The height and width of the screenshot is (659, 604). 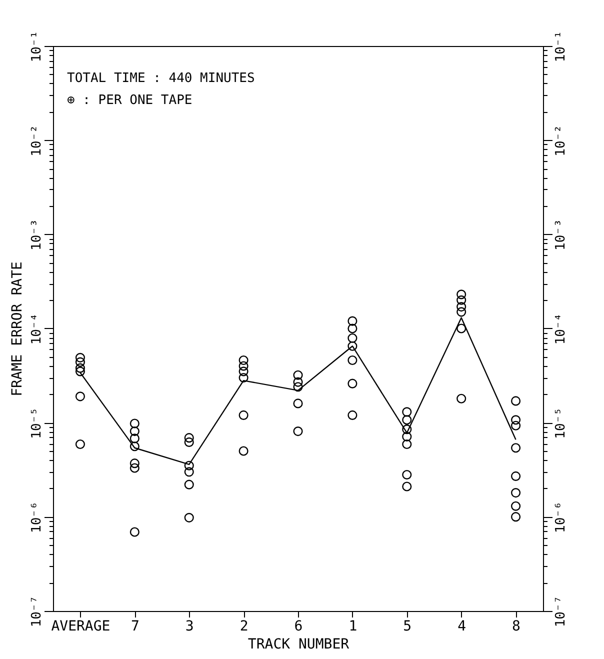 What do you see at coordinates (516, 626) in the screenshot?
I see `x-tick-label: 8` at bounding box center [516, 626].